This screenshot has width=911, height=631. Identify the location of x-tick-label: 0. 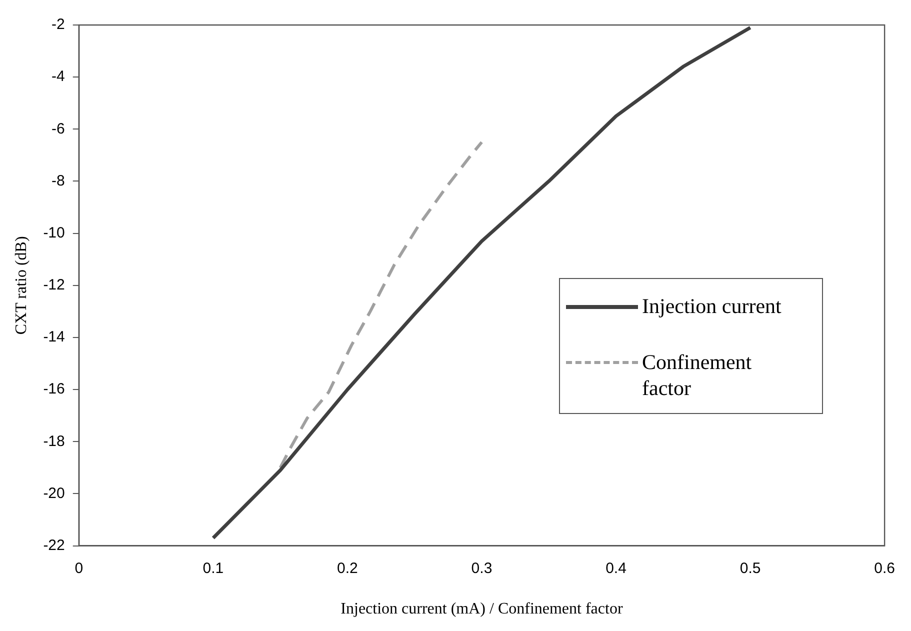
(79, 568).